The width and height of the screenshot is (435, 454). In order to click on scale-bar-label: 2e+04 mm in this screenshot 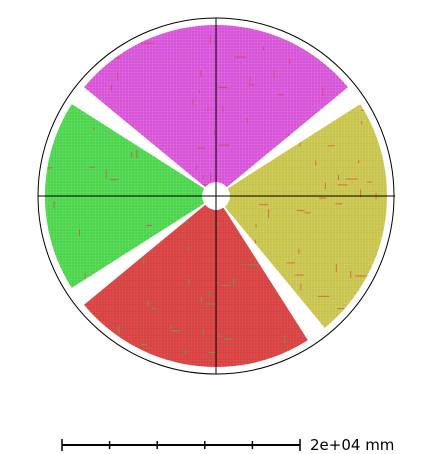, I will do `click(352, 445)`.